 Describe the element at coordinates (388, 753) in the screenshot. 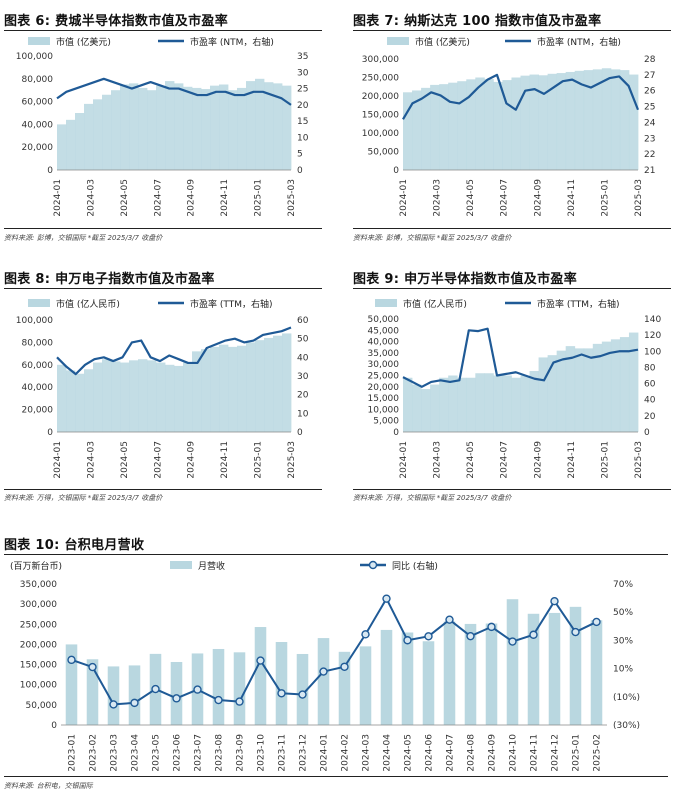

I see `x-tick-label: 2024-04` at that location.